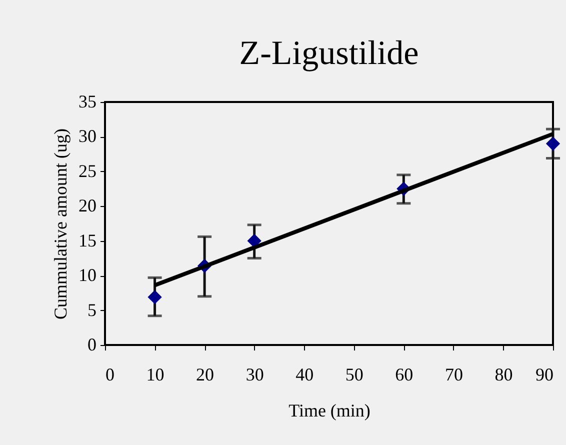 This screenshot has height=445, width=566. What do you see at coordinates (155, 374) in the screenshot?
I see `x-tick-label: 10` at bounding box center [155, 374].